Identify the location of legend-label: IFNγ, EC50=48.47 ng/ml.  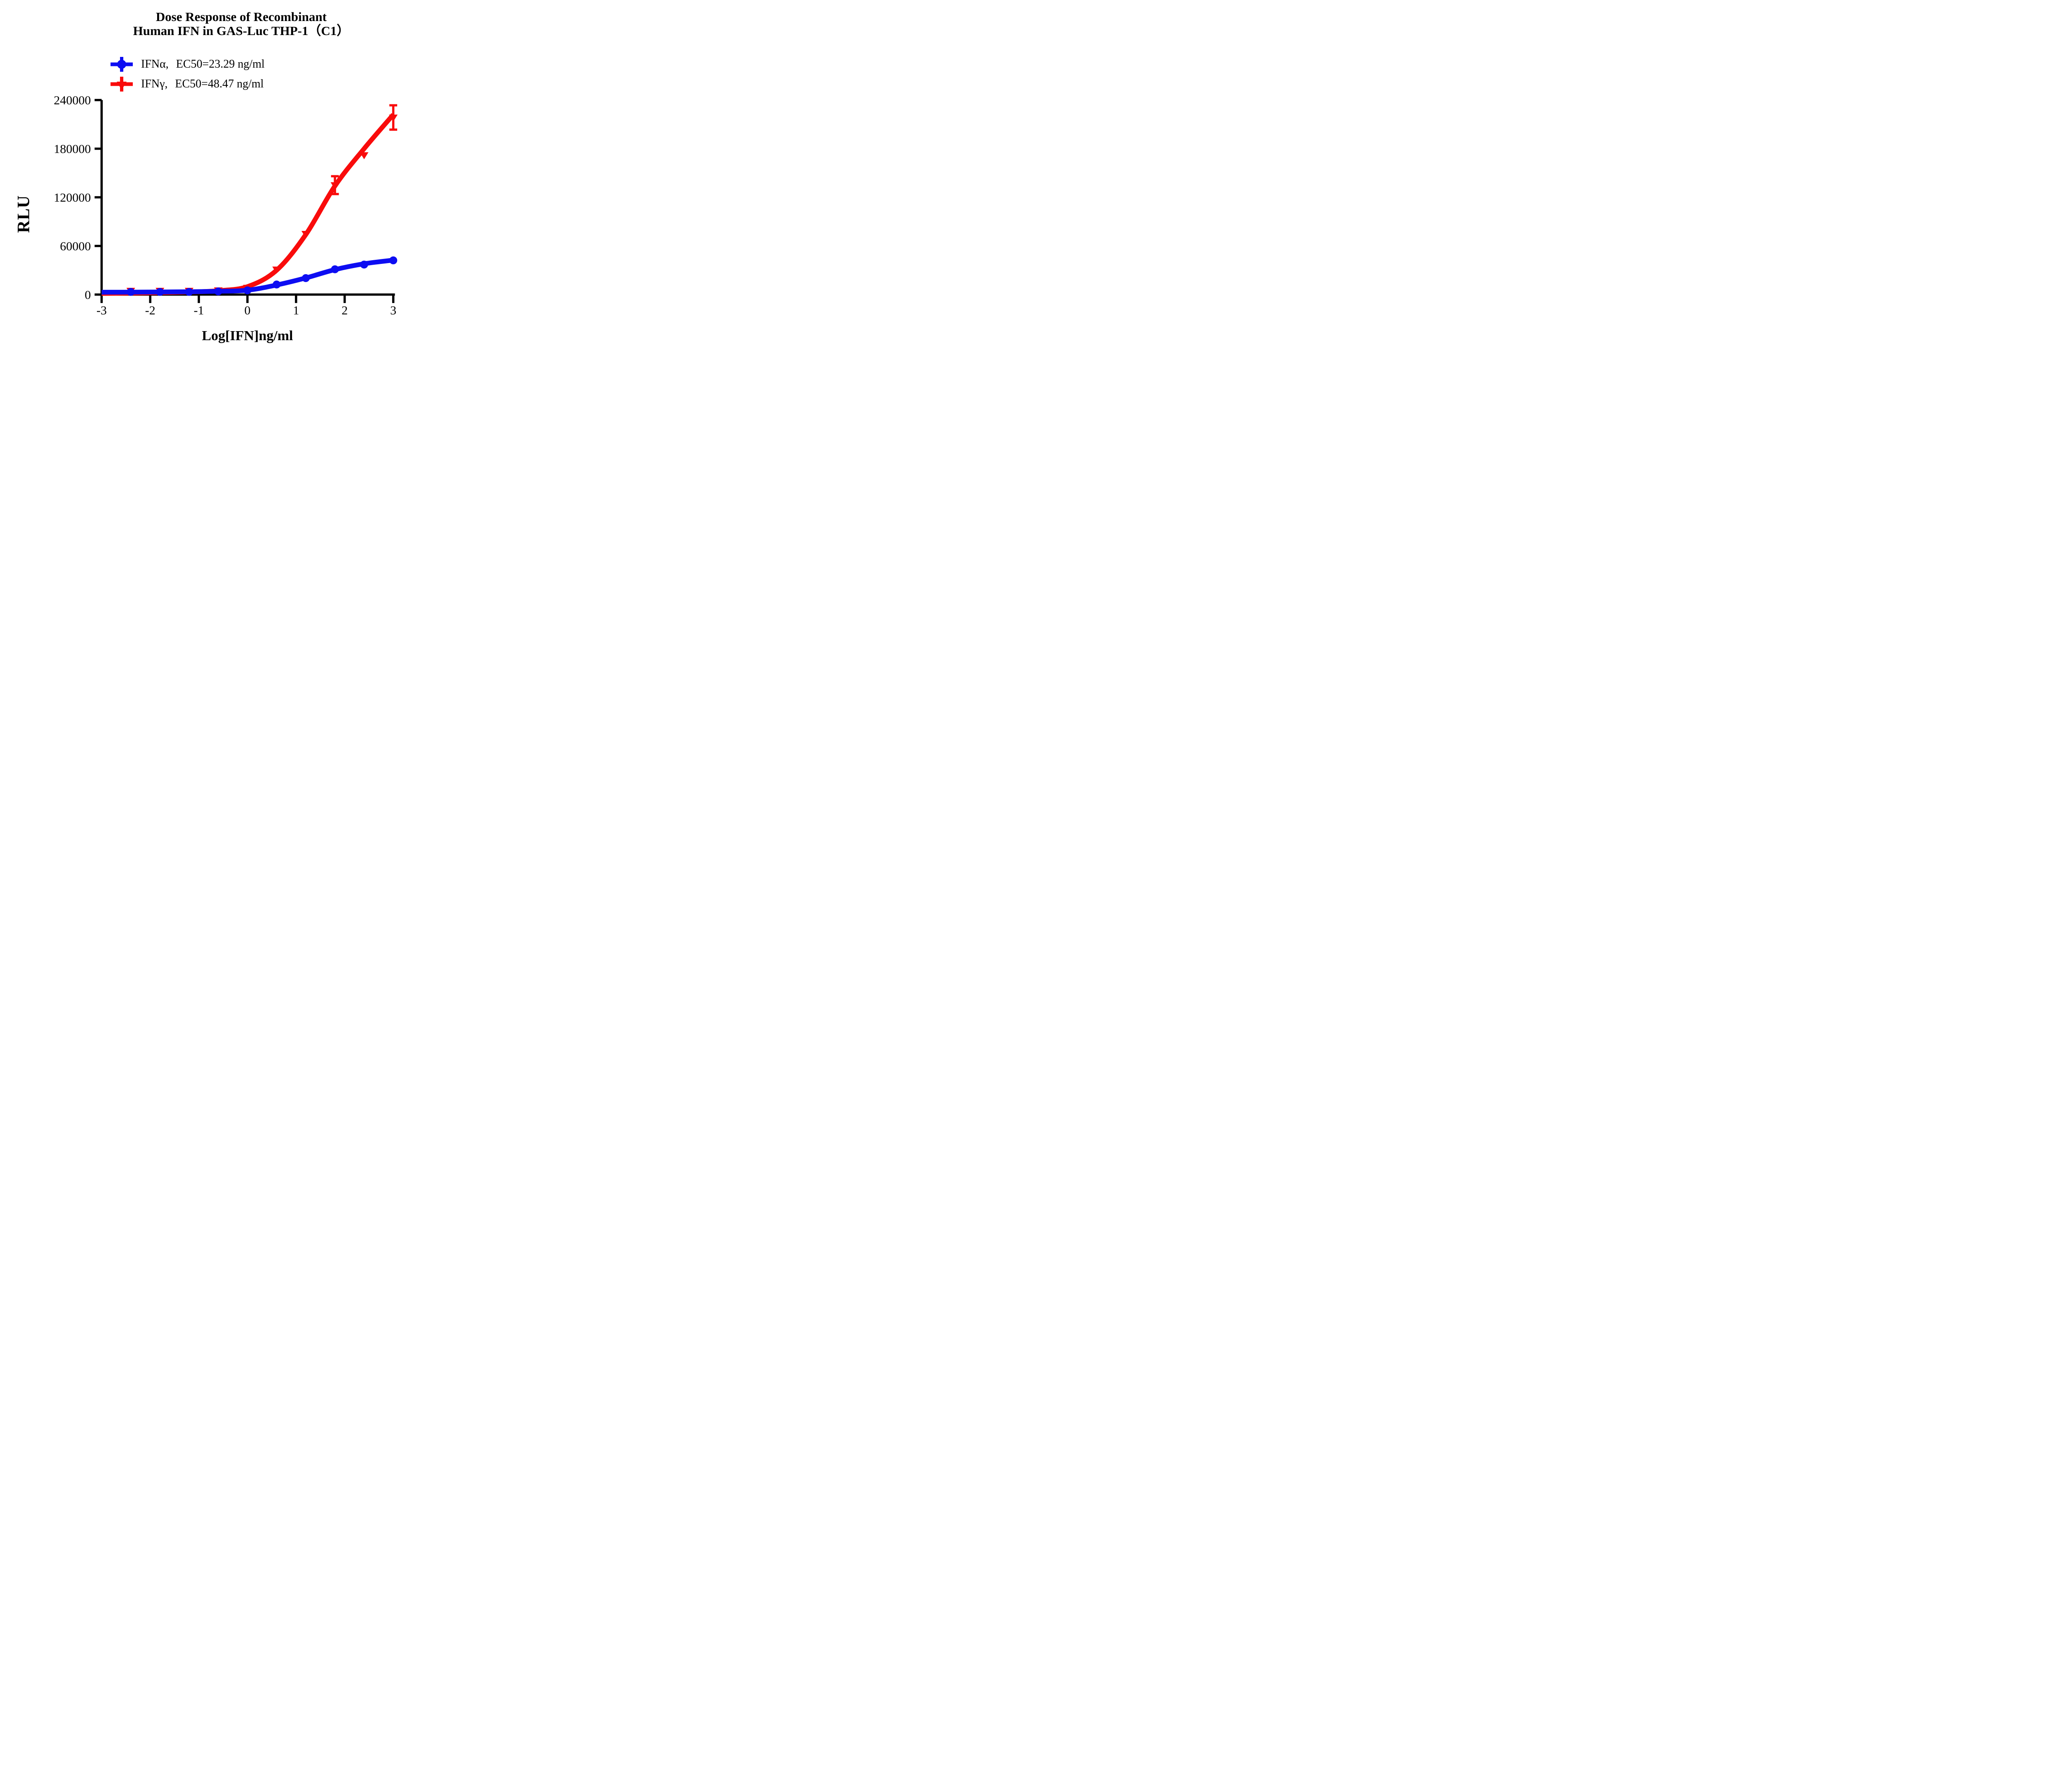
(202, 84).